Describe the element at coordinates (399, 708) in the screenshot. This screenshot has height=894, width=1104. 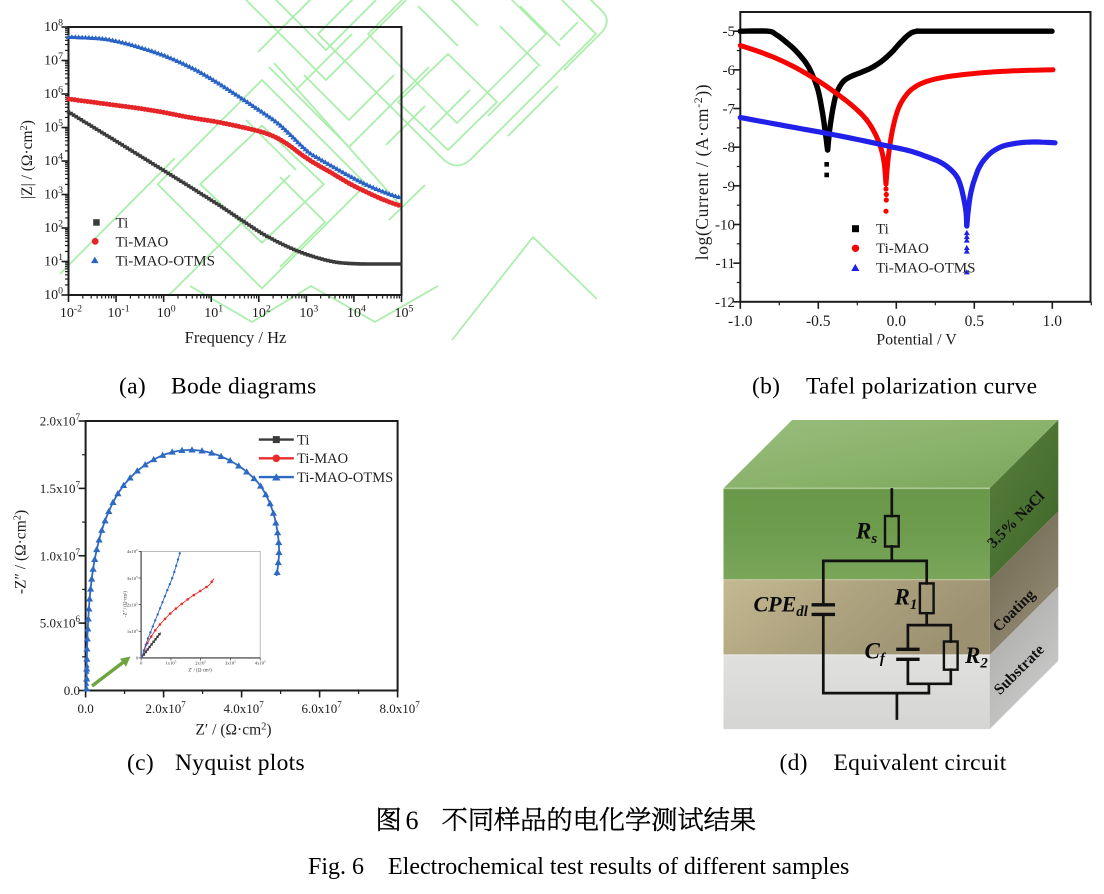
I see `svg-text: 8.0x10⁷` at that location.